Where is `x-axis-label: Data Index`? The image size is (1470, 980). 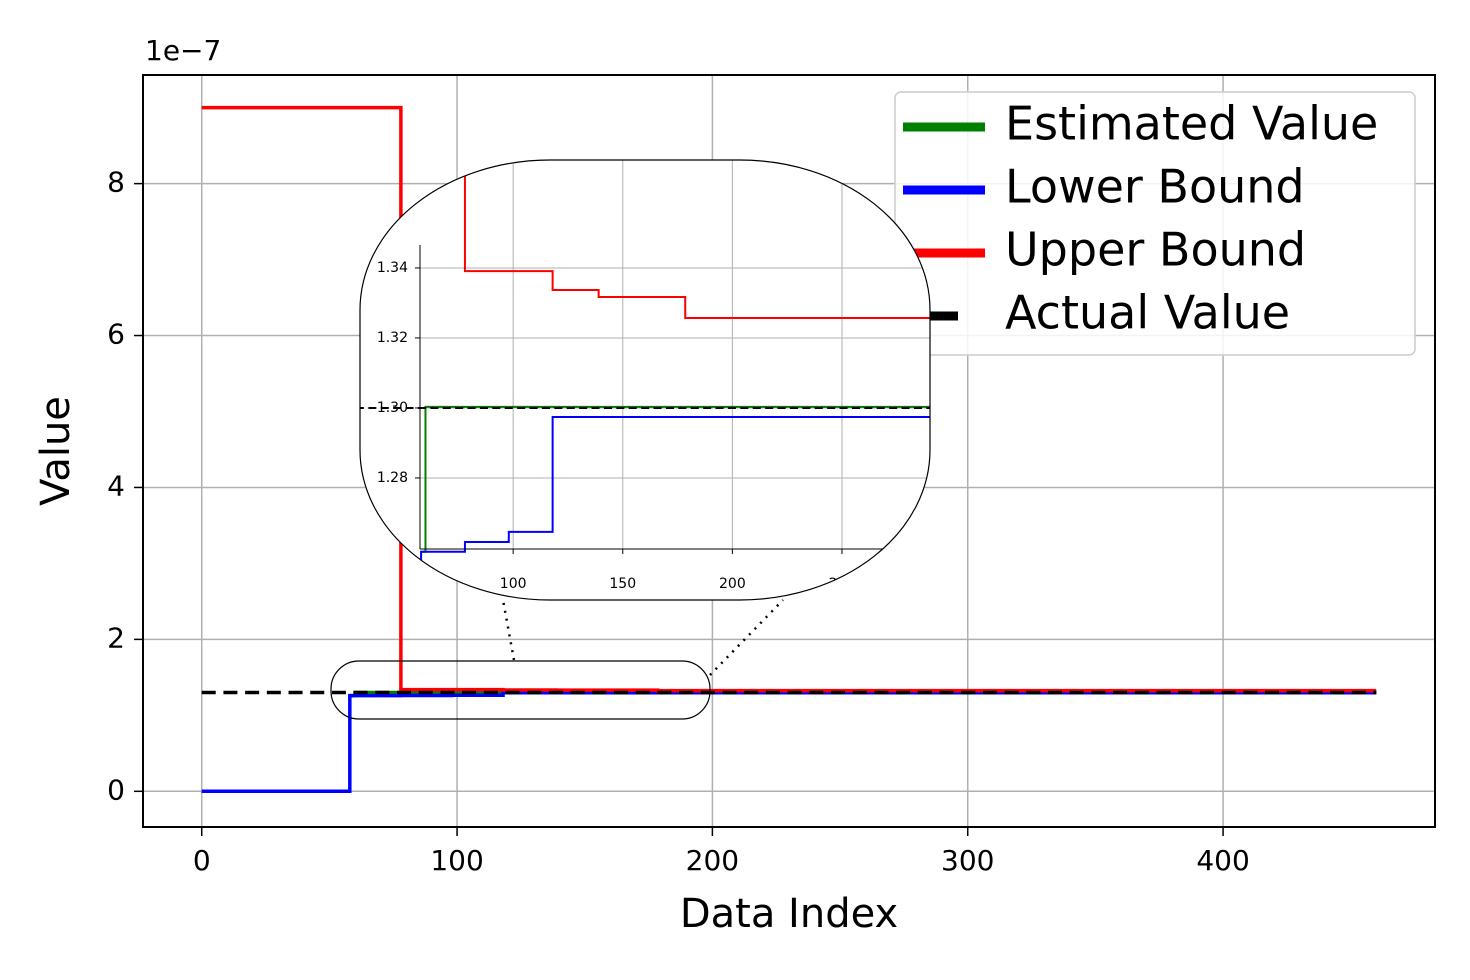
x-axis-label: Data Index is located at coordinates (789, 914).